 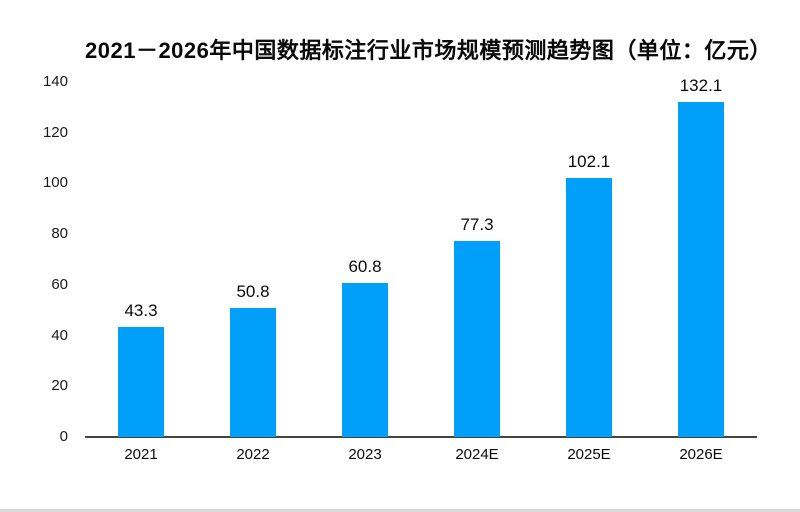 I want to click on bar-2023, so click(x=365, y=360).